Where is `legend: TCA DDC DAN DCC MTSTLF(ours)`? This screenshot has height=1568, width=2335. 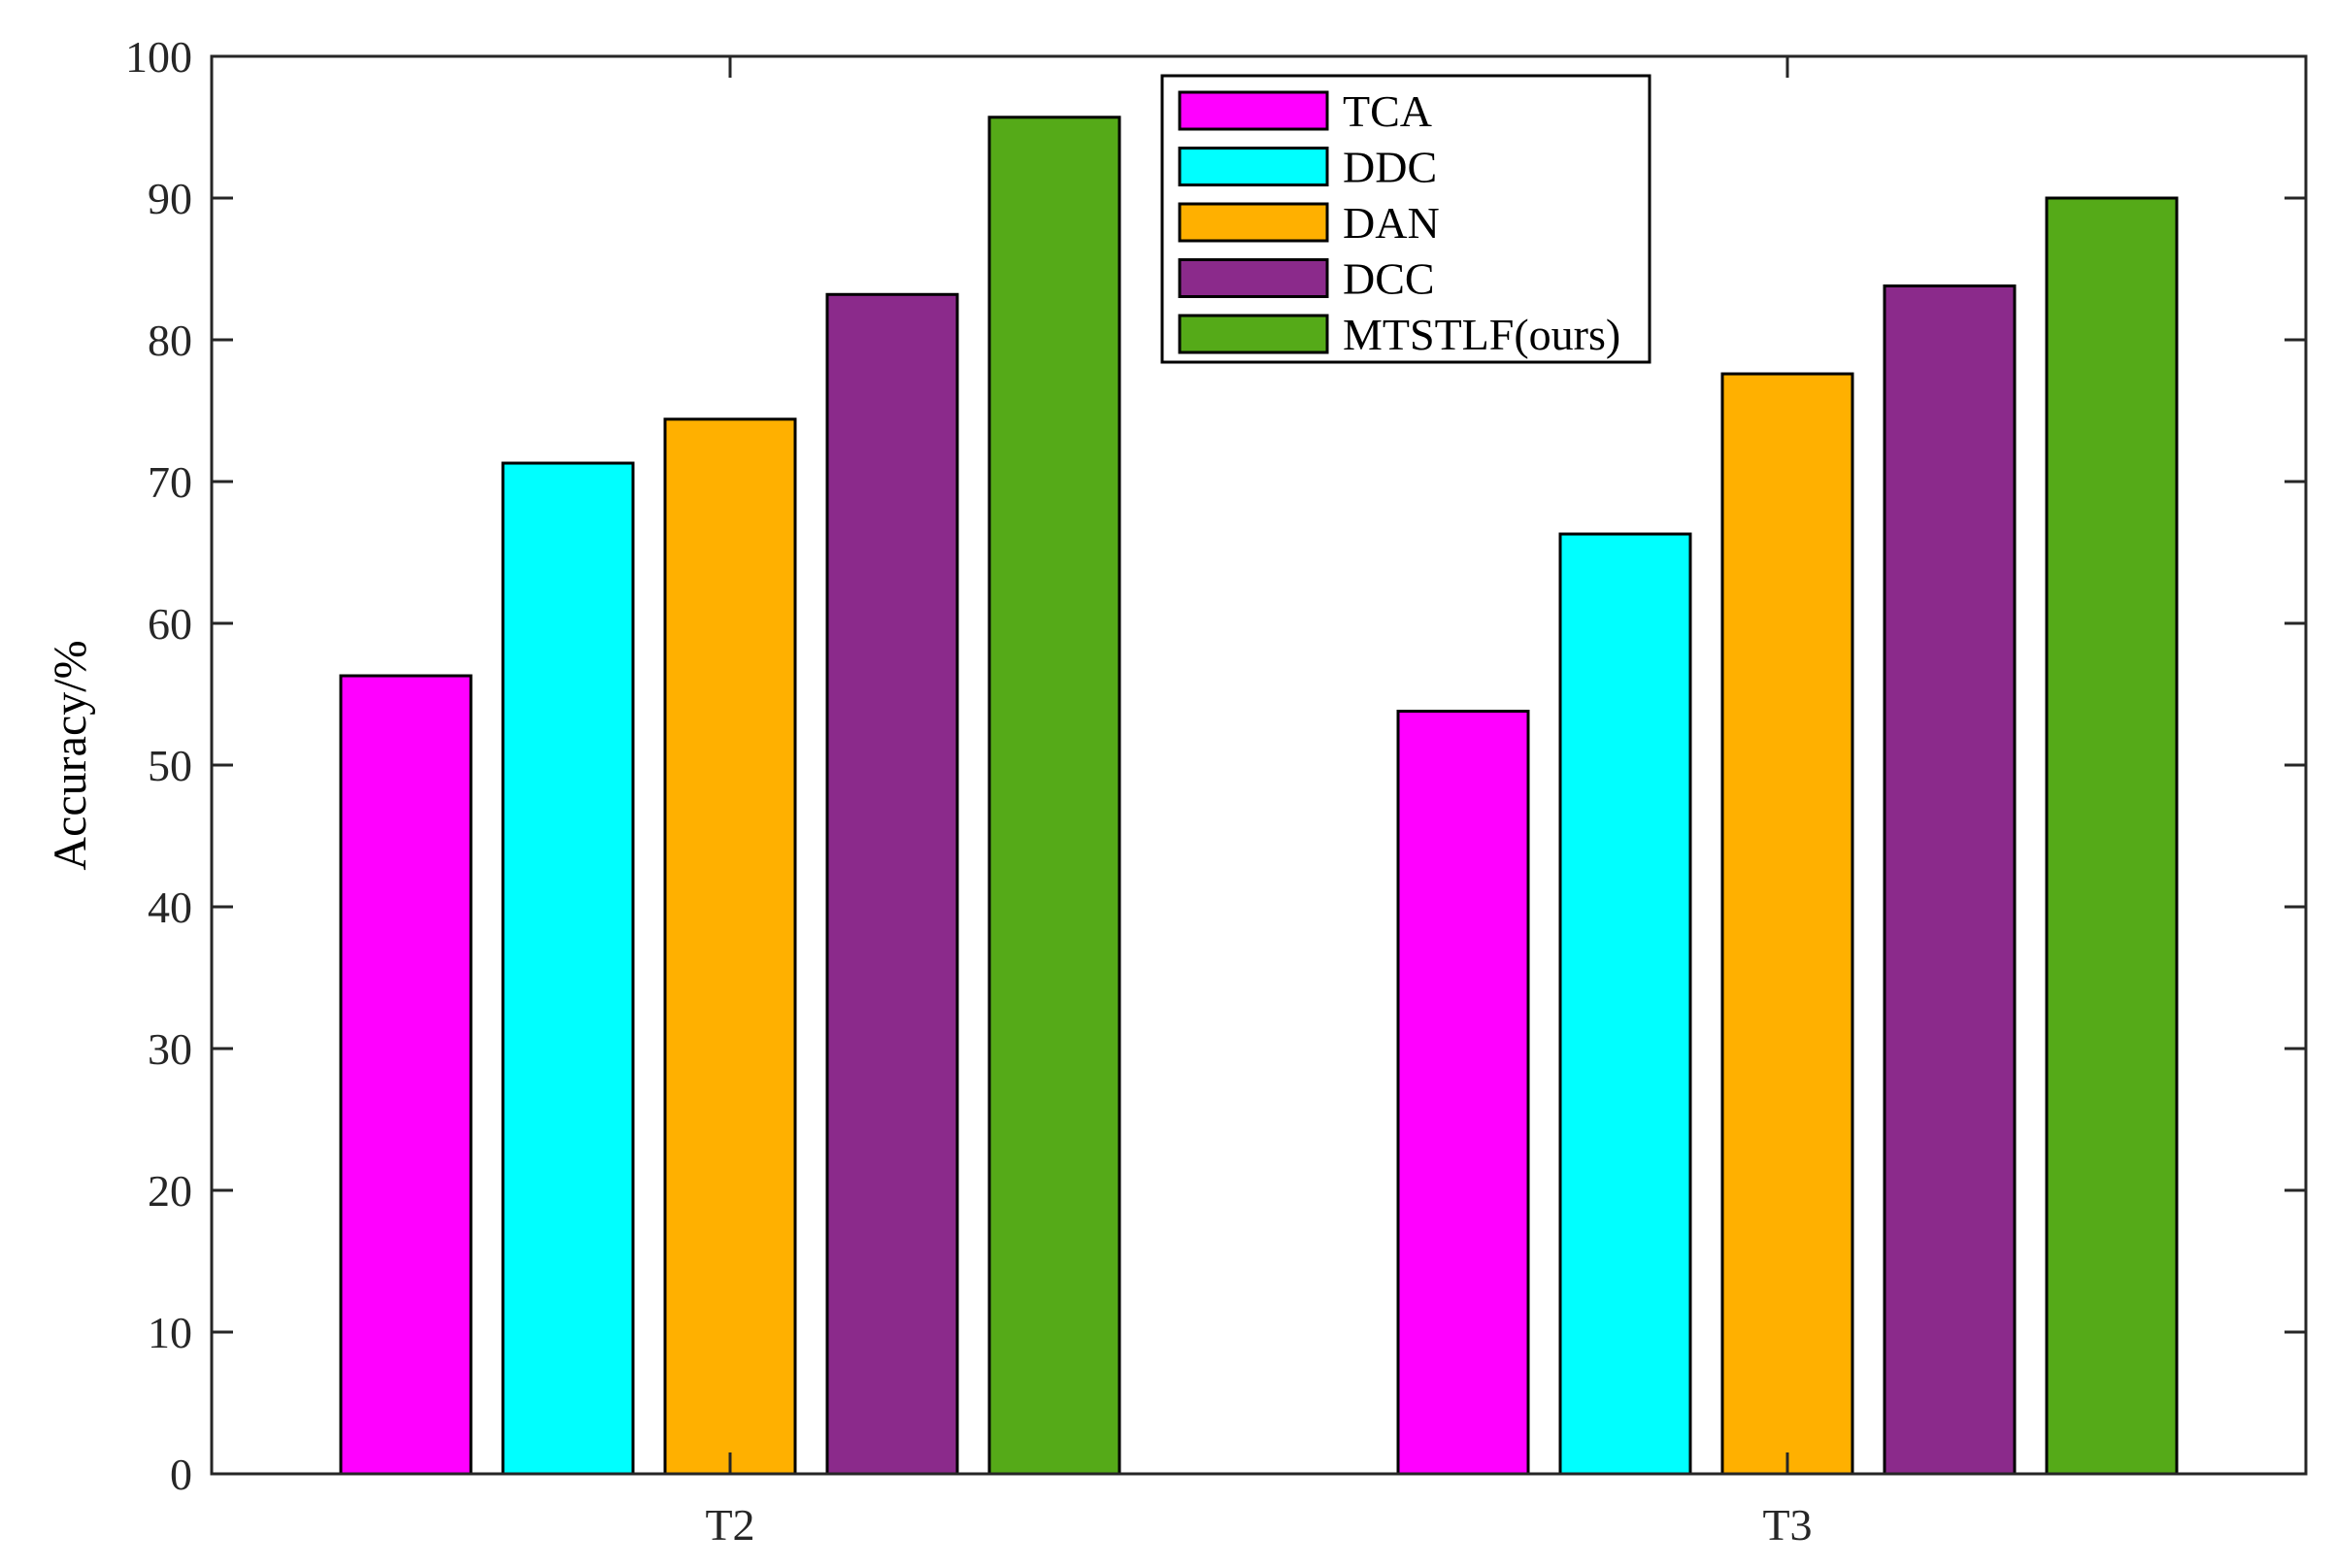
legend: TCA DDC DAN DCC MTSTLF(ours) is located at coordinates (1405, 219).